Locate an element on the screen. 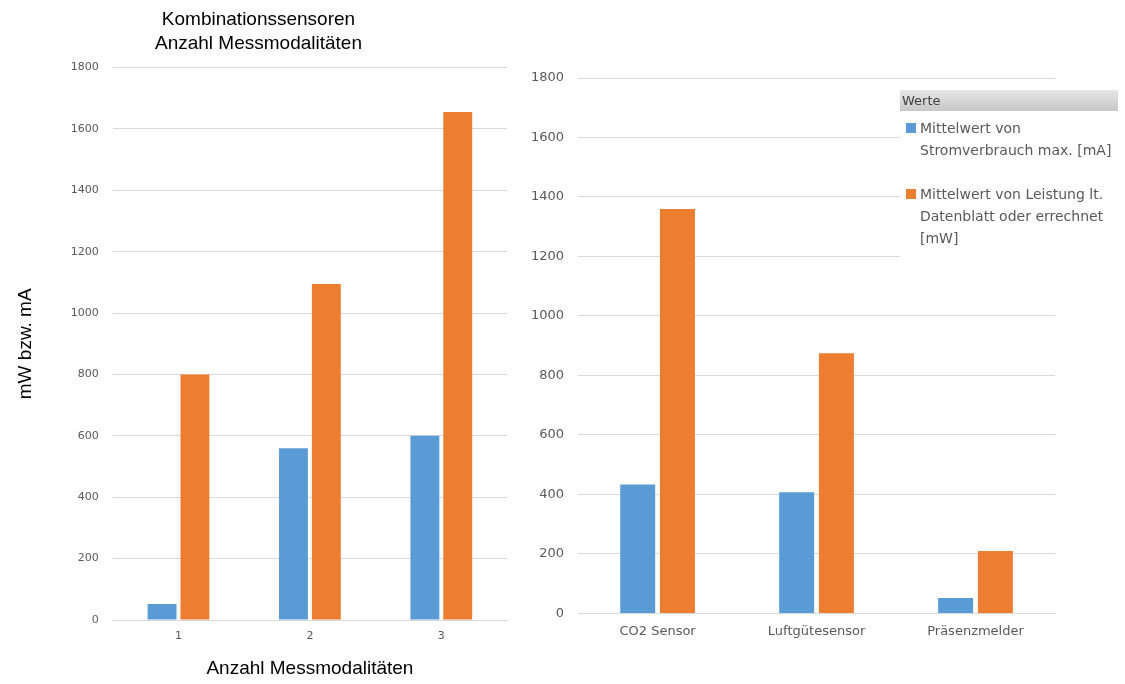  x-tick-label: Luftgütesensor is located at coordinates (816, 630).